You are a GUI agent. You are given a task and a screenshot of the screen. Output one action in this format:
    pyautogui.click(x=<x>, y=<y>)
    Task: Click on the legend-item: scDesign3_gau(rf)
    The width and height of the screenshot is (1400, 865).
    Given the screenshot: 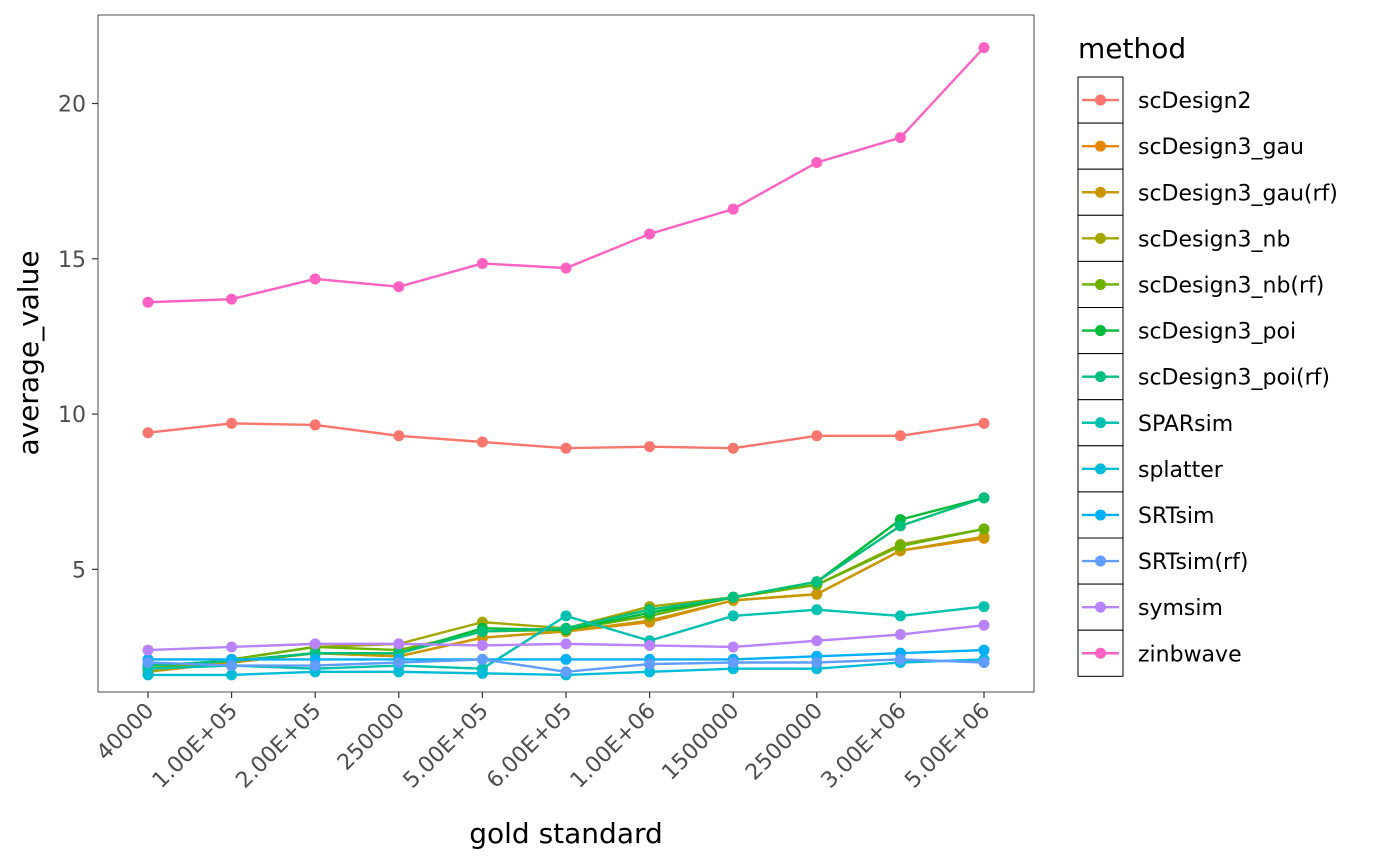 What is the action you would take?
    pyautogui.click(x=1207, y=192)
    